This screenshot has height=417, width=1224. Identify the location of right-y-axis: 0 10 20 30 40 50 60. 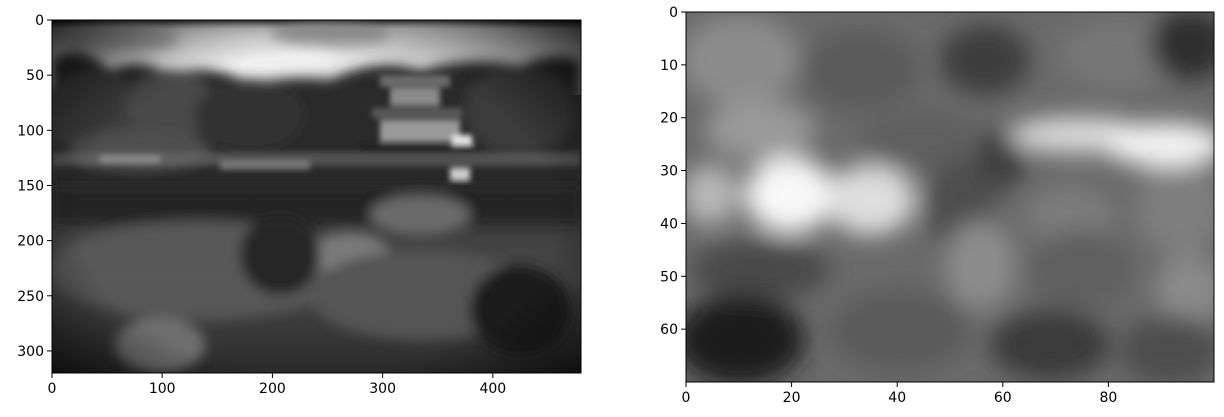
(673, 171).